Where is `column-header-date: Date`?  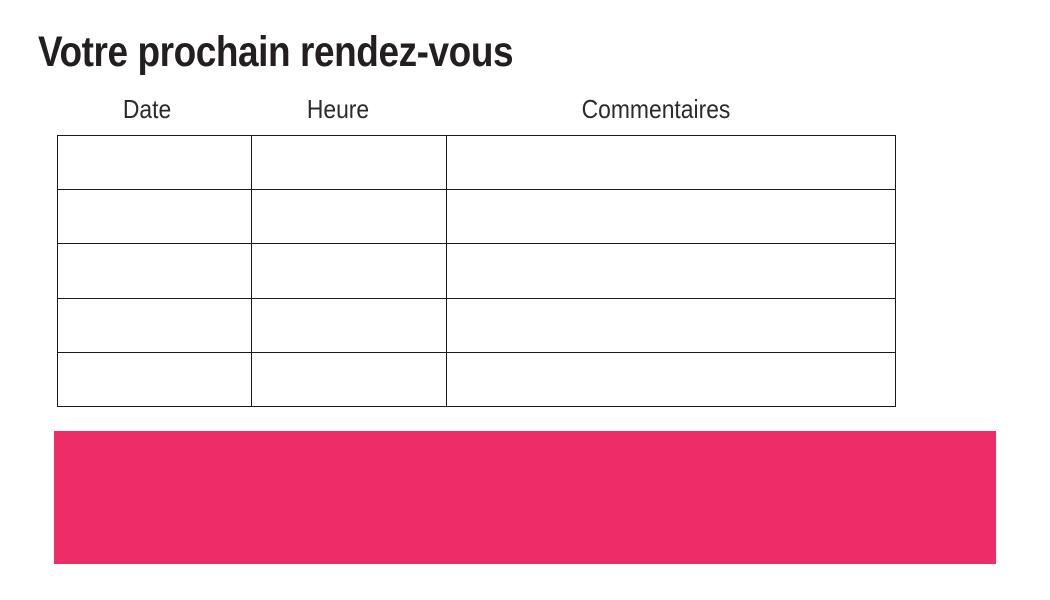 column-header-date: Date is located at coordinates (147, 109).